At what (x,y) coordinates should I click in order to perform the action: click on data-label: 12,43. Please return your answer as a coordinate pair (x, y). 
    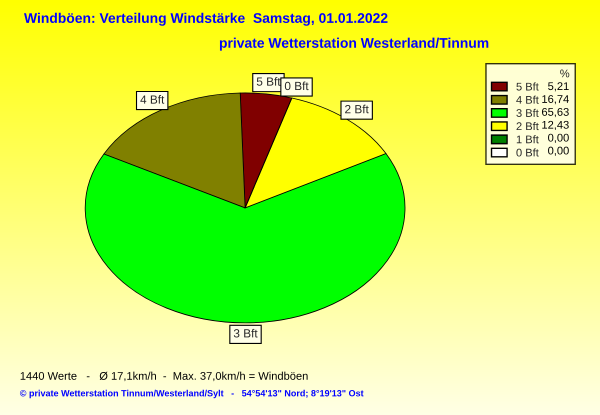
    Looking at the image, I should click on (555, 125).